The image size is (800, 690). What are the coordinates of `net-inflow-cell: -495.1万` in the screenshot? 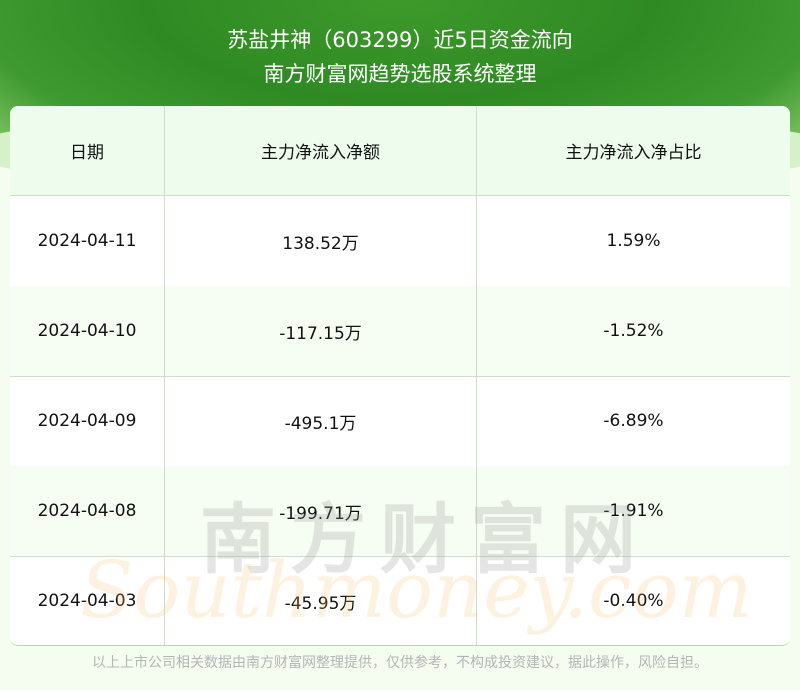 It's located at (321, 421).